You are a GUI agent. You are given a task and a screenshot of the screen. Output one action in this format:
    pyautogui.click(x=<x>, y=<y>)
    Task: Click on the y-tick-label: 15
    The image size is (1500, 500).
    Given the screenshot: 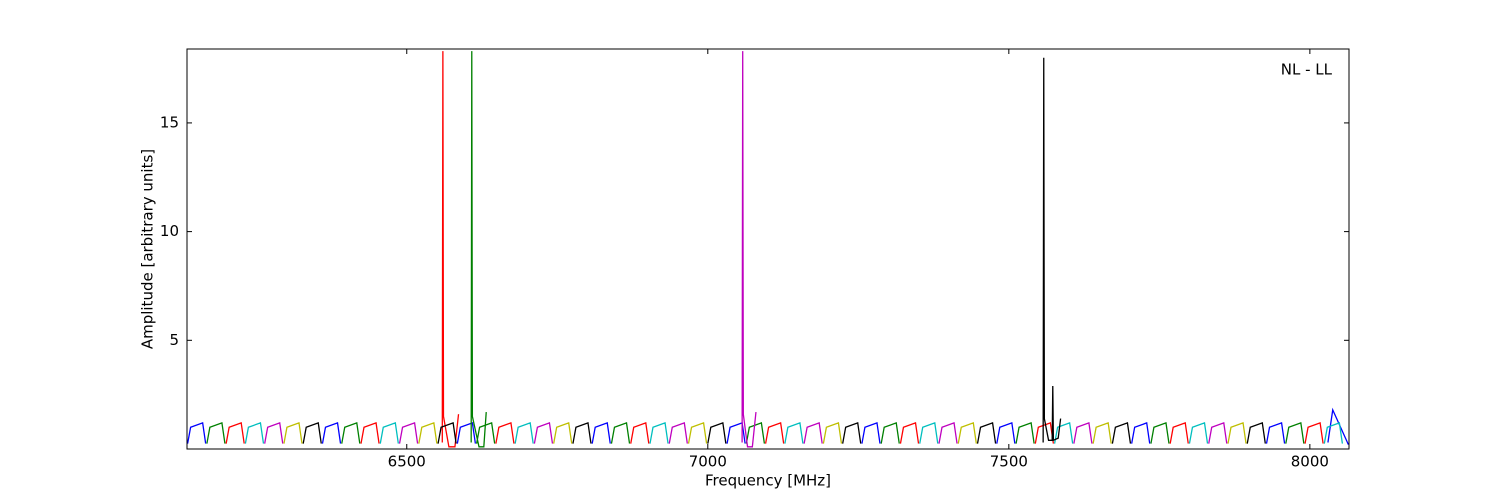 What is the action you would take?
    pyautogui.click(x=169, y=122)
    